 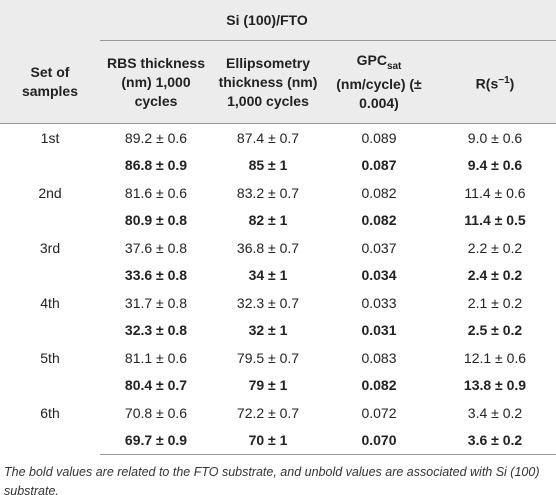 I want to click on table-cell: 2.1 ± 0.2, so click(x=495, y=302).